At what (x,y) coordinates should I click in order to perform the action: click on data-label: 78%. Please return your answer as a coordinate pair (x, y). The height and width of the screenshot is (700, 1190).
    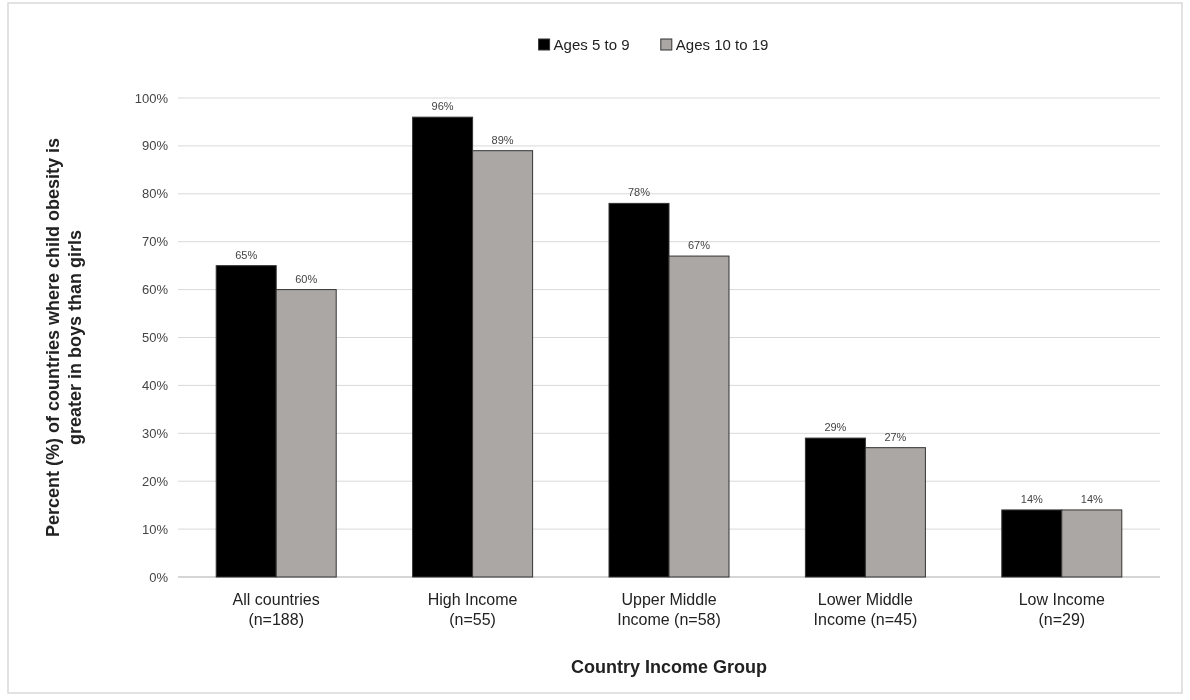
    Looking at the image, I should click on (639, 192).